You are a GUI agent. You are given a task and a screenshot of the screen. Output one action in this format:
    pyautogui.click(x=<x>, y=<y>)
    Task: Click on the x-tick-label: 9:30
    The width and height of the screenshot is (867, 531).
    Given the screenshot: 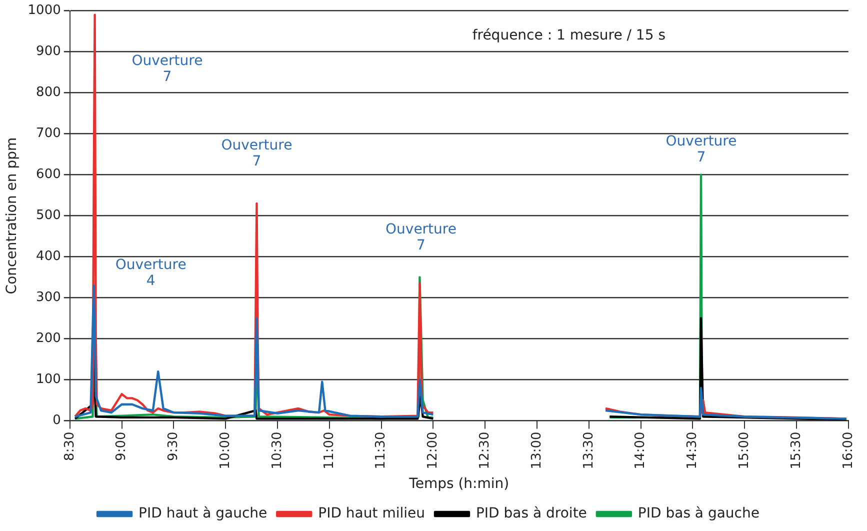 What is the action you would take?
    pyautogui.click(x=174, y=446)
    